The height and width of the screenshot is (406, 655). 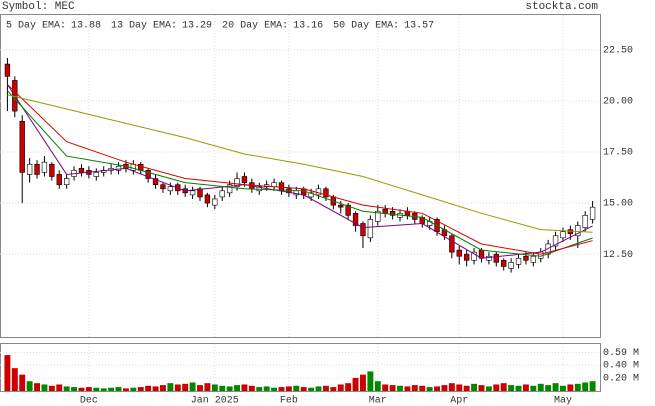 What do you see at coordinates (618, 204) in the screenshot?
I see `y-tick-label: 15.00` at bounding box center [618, 204].